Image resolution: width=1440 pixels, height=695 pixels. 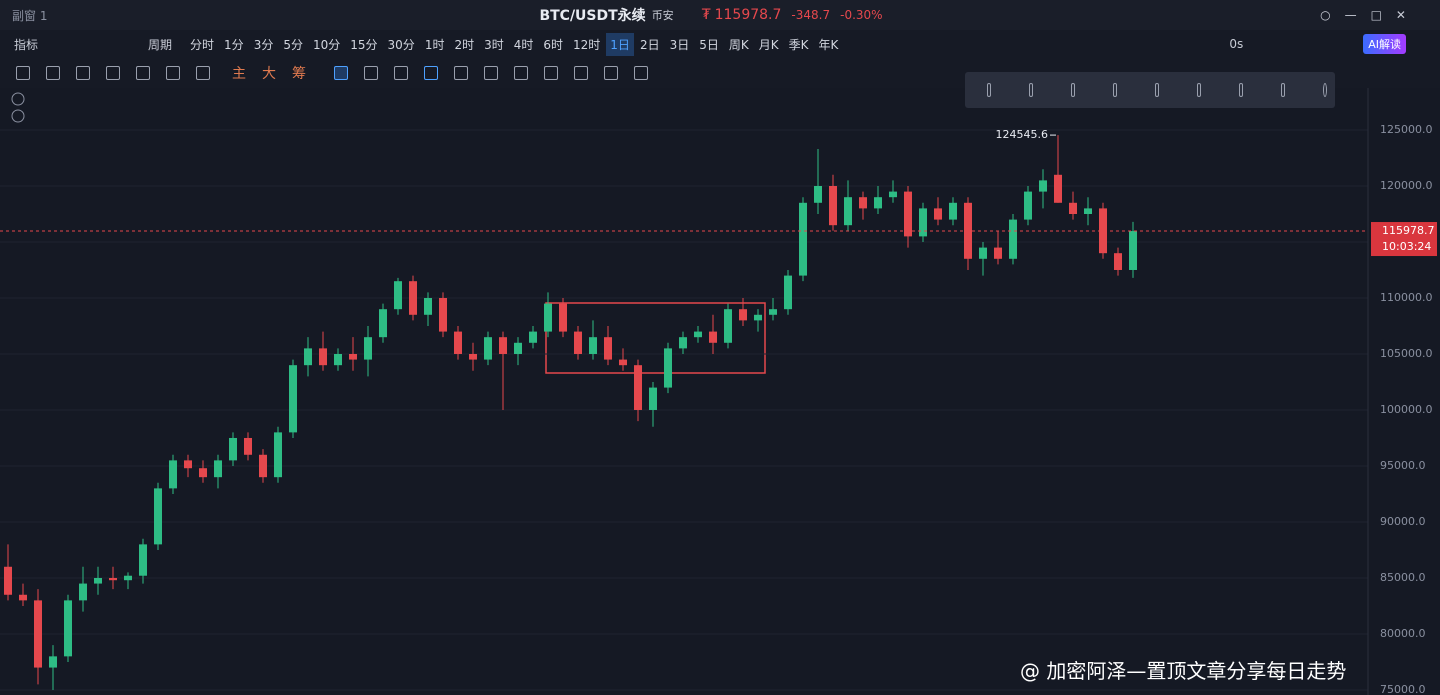 What do you see at coordinates (293, 44) in the screenshot?
I see `timeframe: 5分` at bounding box center [293, 44].